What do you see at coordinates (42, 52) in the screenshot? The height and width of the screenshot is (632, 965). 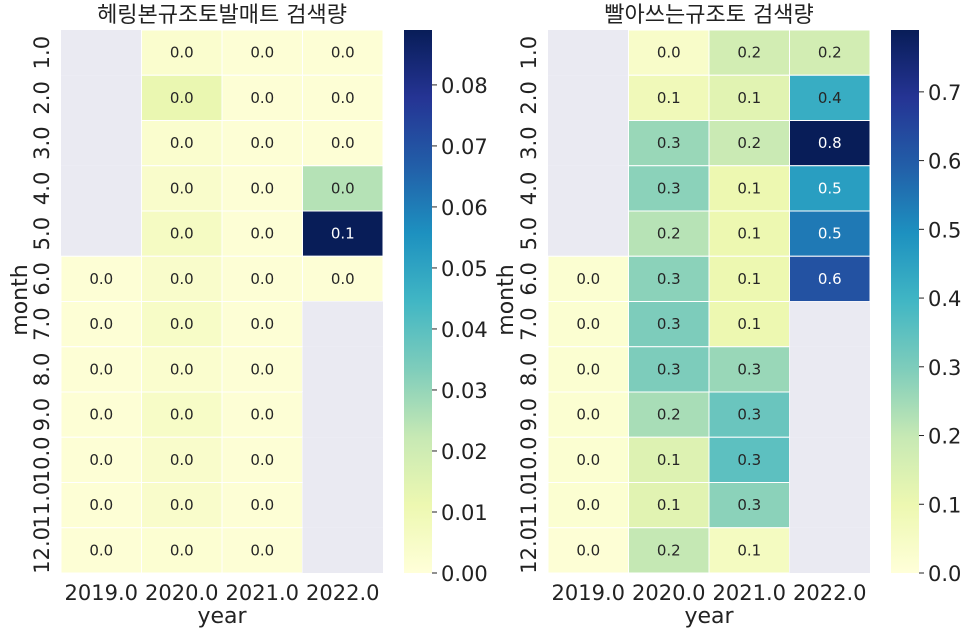 I see `y-tick-label: 1.0` at bounding box center [42, 52].